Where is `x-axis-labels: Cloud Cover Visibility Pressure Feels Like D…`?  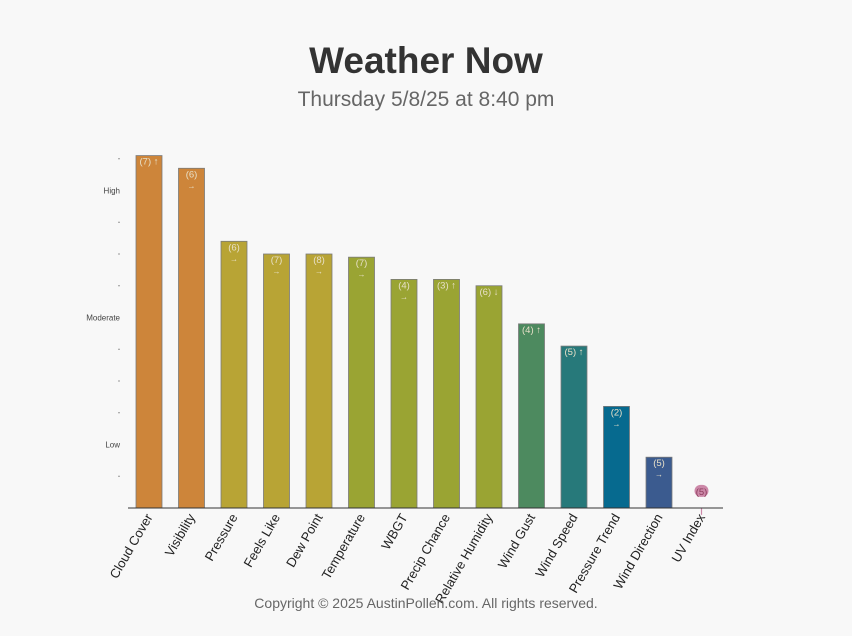 x-axis-labels: Cloud Cover Visibility Pressure Feels Like D… is located at coordinates (407, 558).